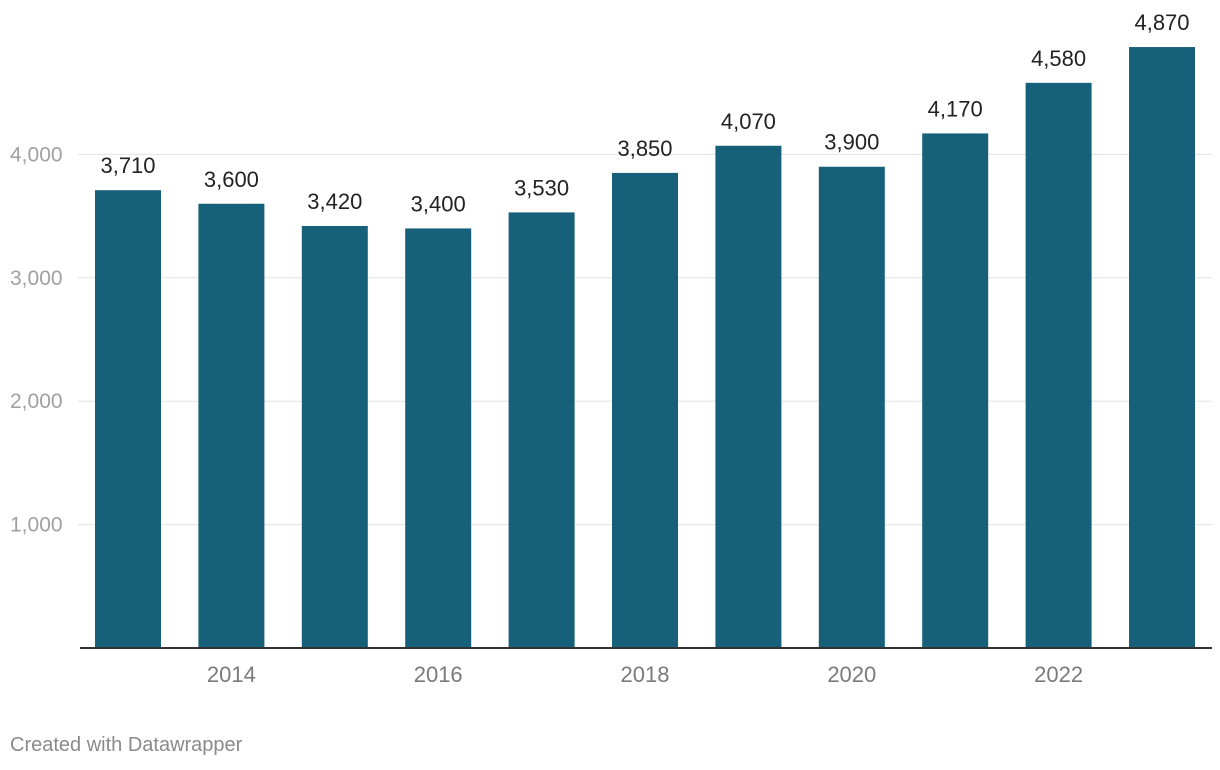 The width and height of the screenshot is (1220, 770). Describe the element at coordinates (645, 410) in the screenshot. I see `bar-2018` at that location.